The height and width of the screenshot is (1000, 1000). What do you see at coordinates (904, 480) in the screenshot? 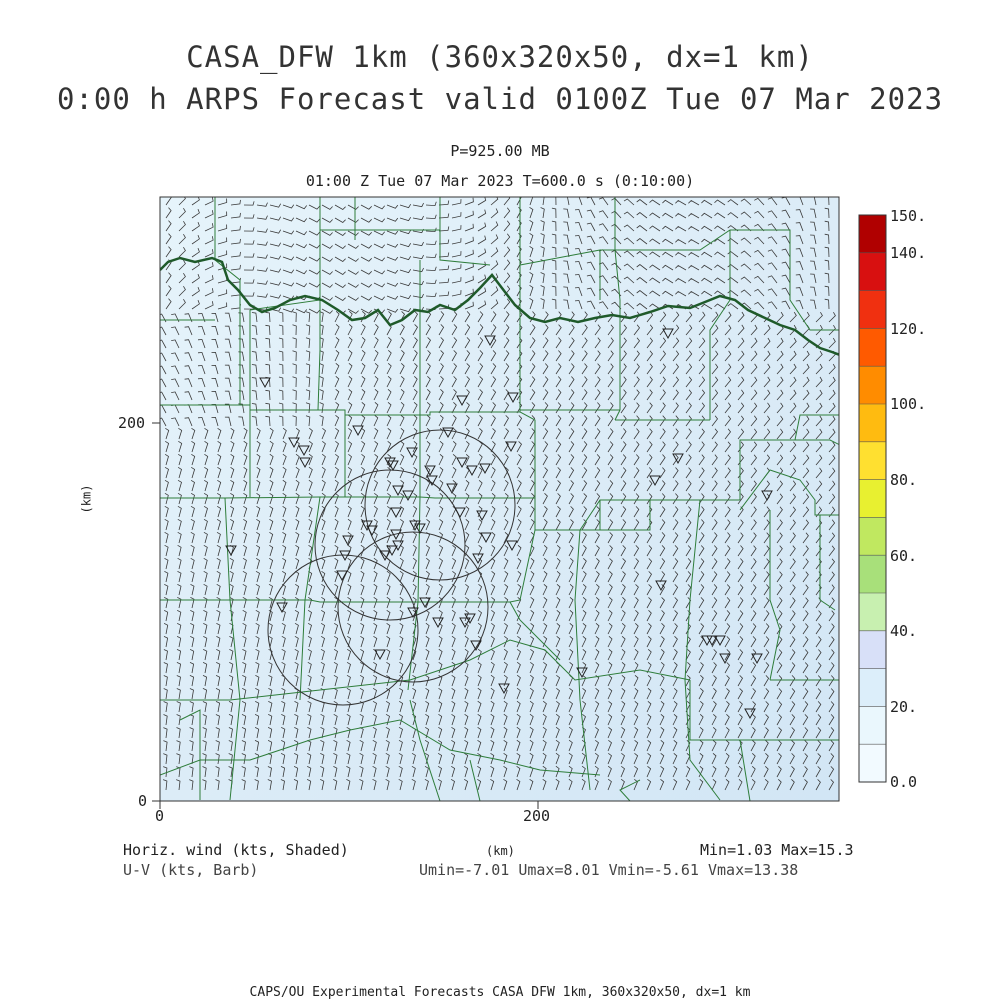
I see `colorbar-label: 80.` at bounding box center [904, 480].